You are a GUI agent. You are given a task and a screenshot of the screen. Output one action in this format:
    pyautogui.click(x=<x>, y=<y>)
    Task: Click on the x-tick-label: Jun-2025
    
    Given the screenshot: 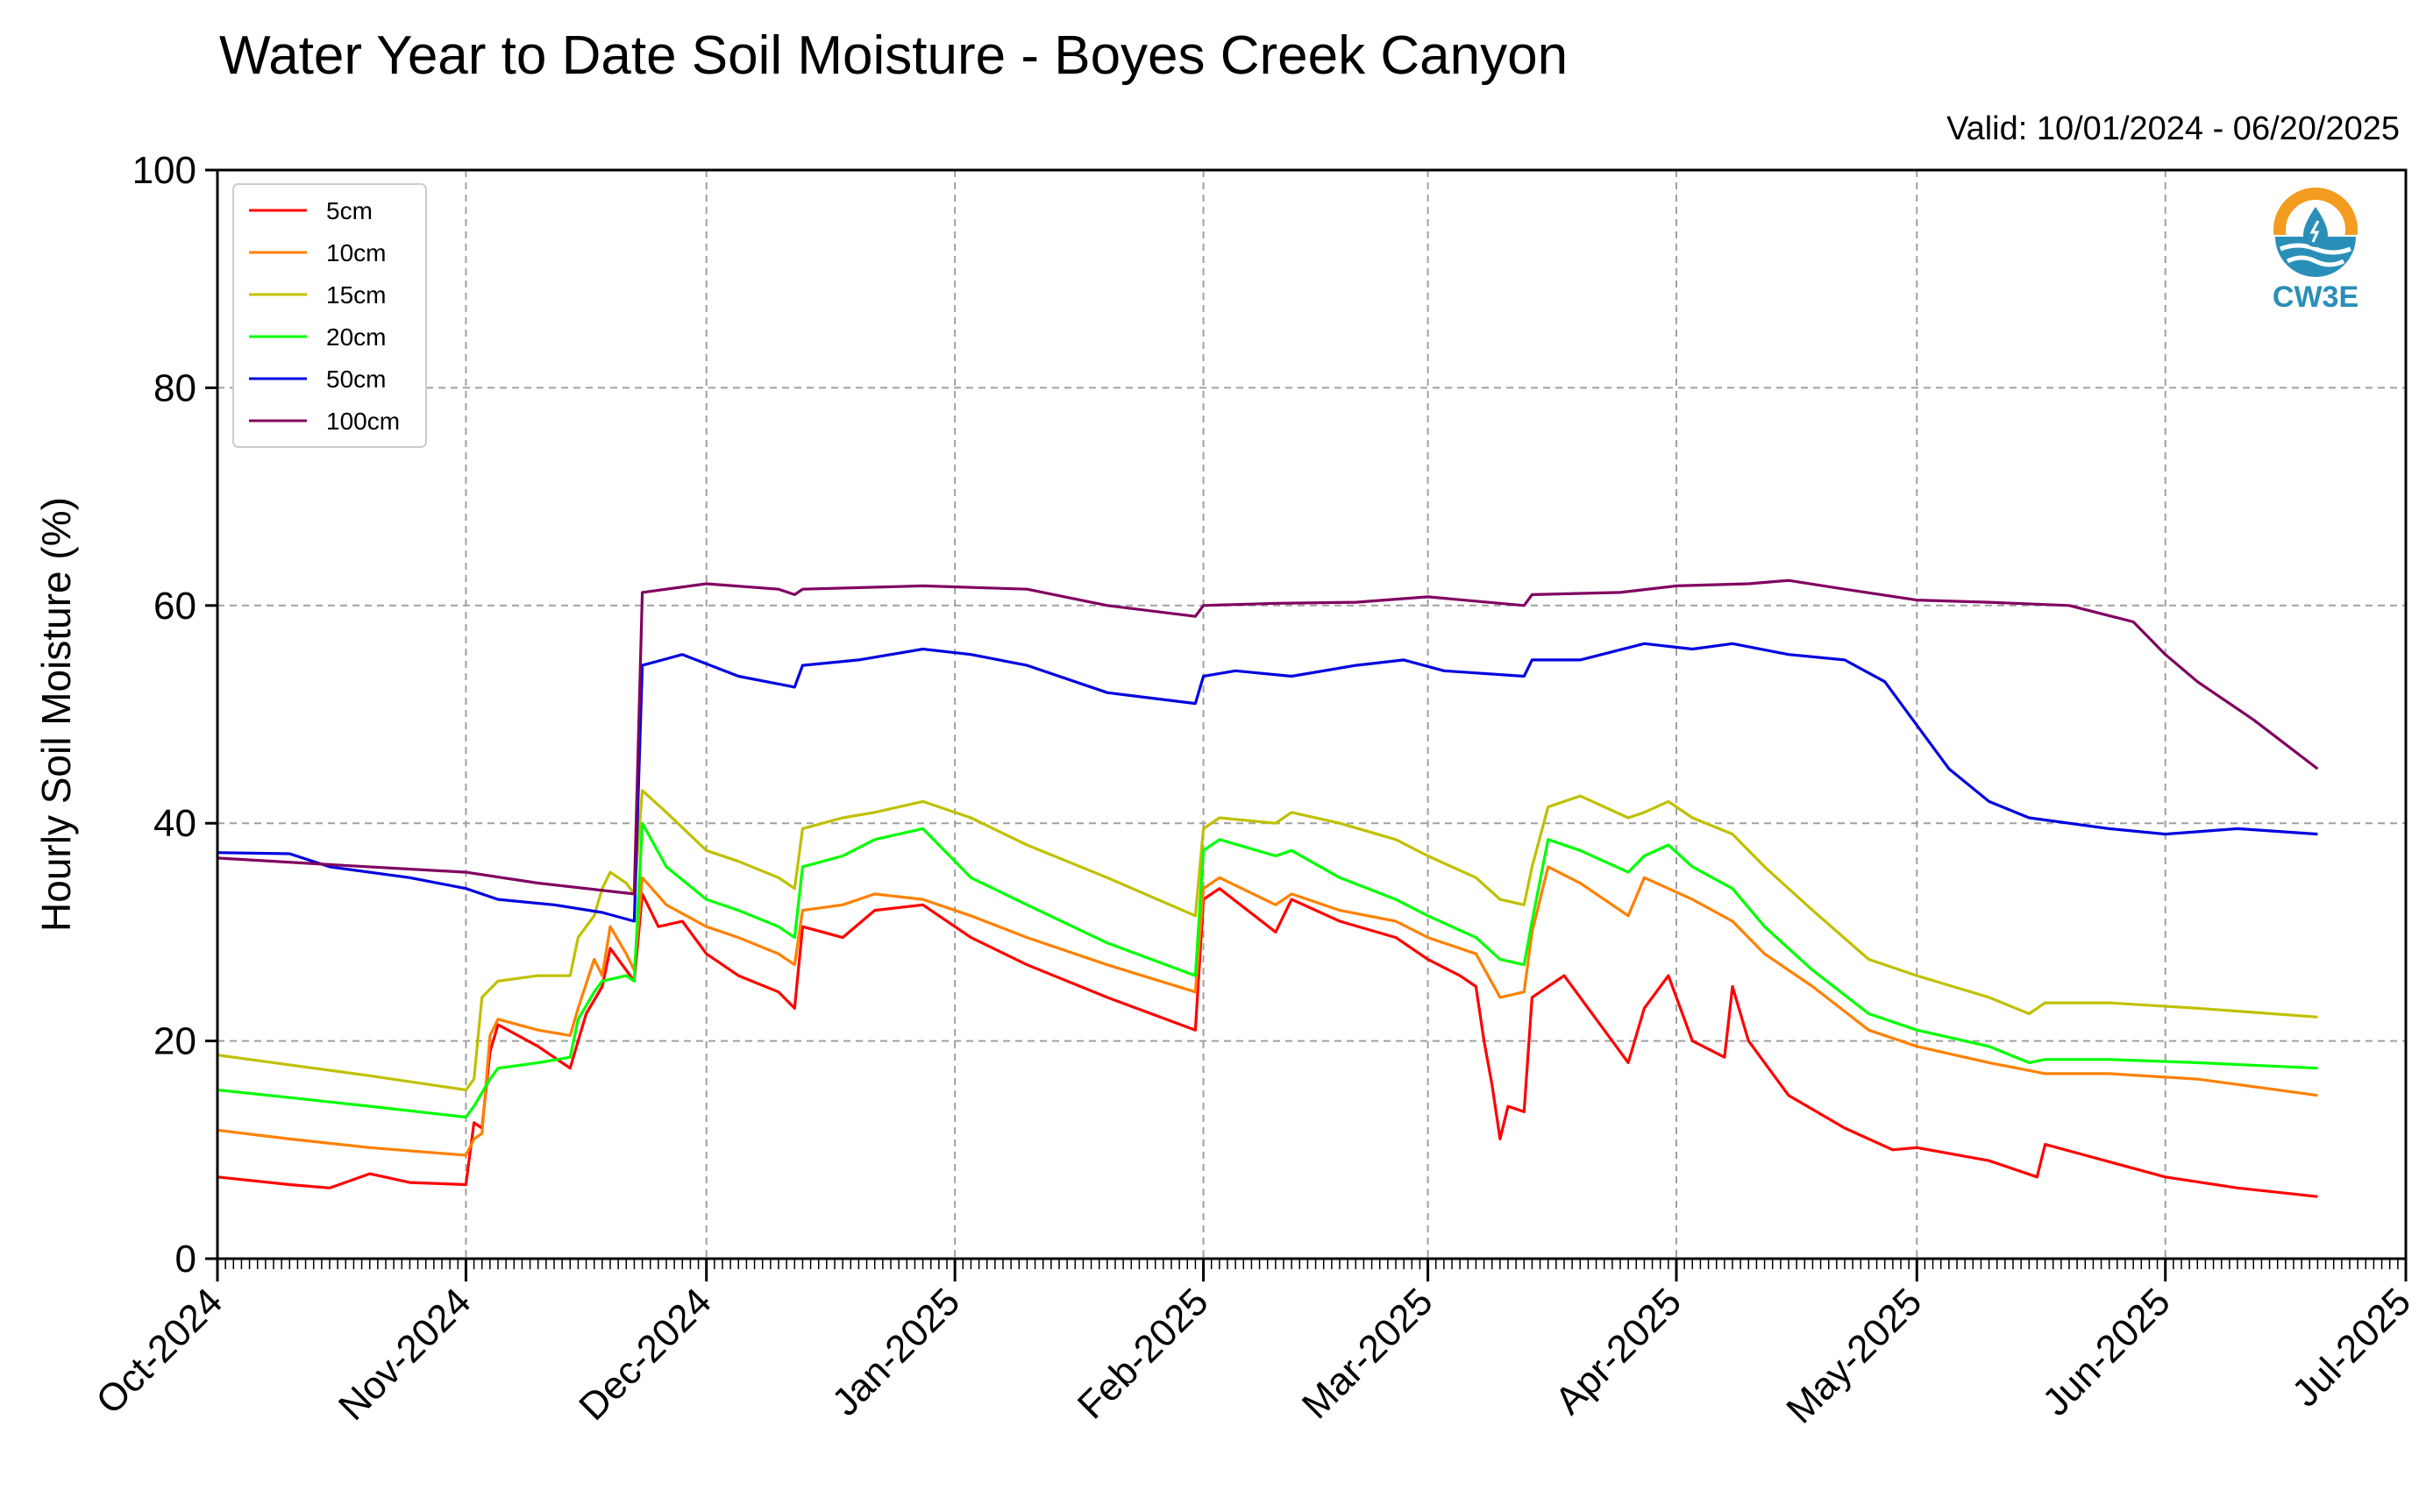 What is the action you would take?
    pyautogui.click(x=2106, y=1351)
    